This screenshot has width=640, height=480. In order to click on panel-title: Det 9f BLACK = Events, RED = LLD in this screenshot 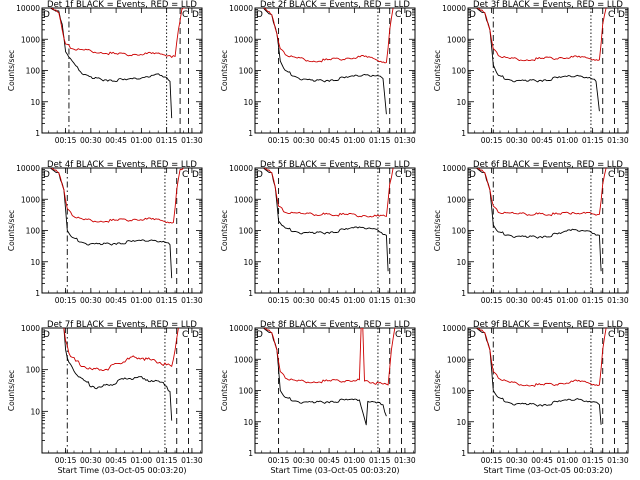, I will do `click(548, 325)`.